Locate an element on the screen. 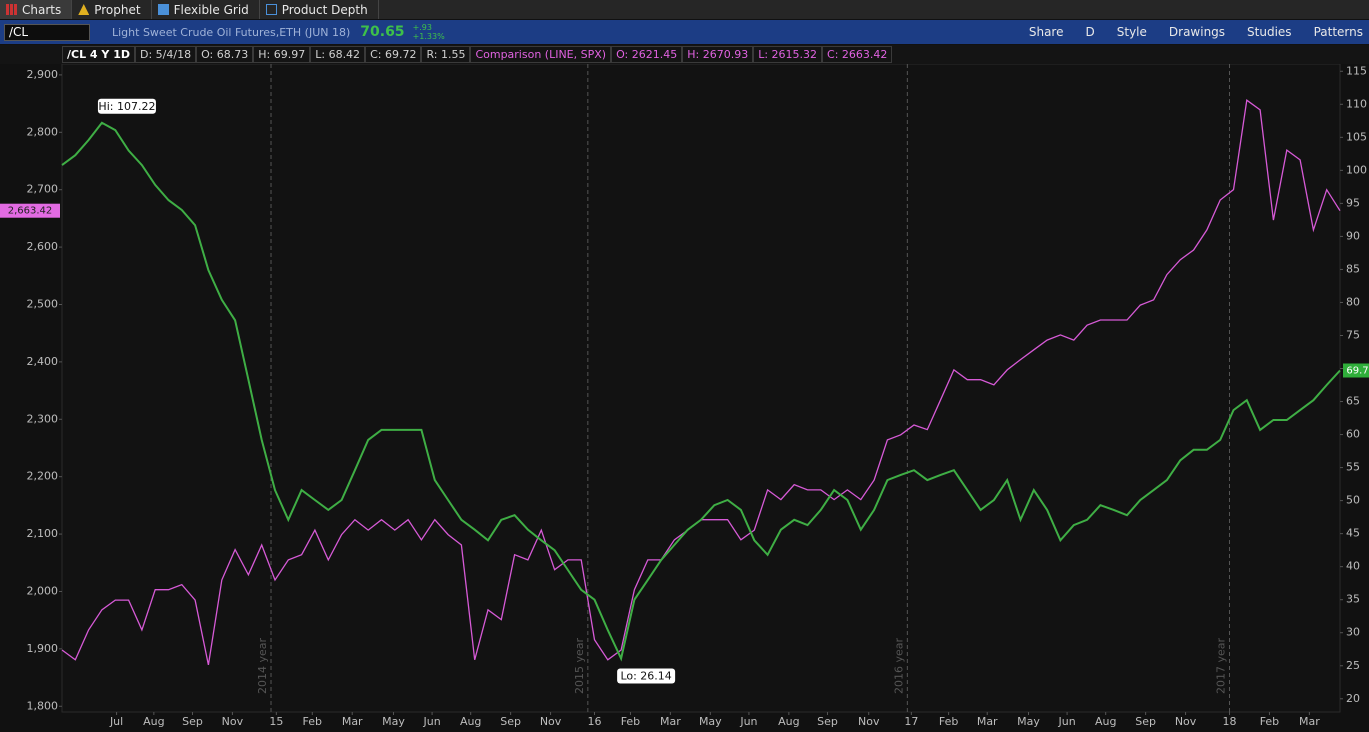 The height and width of the screenshot is (732, 1369). tab: Charts is located at coordinates (36, 9).